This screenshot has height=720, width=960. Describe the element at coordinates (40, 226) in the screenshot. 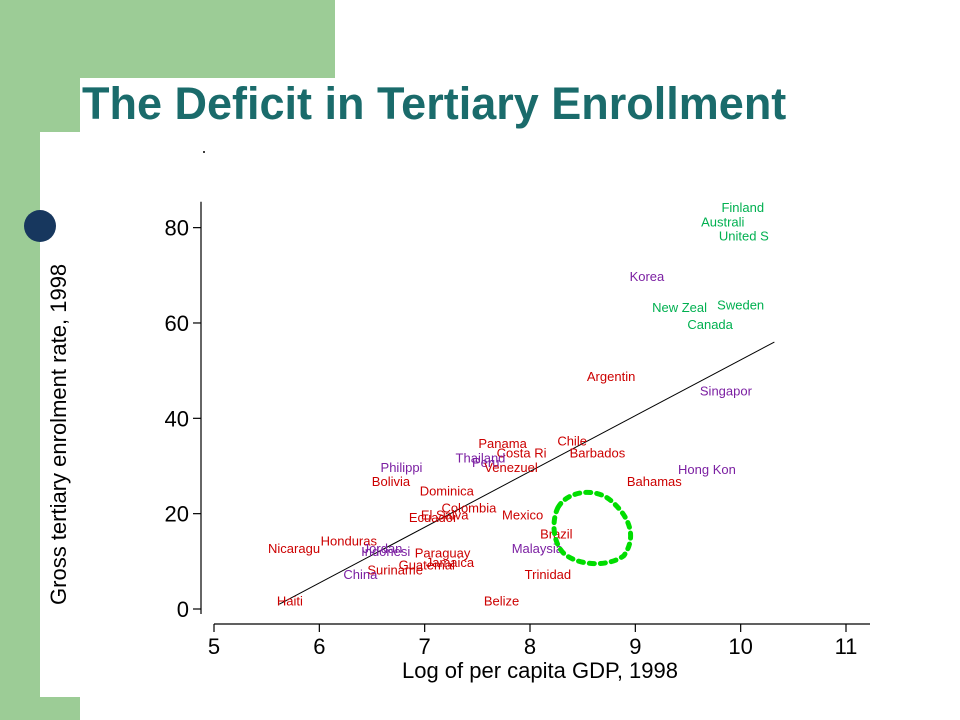

I see `bullet-dot` at that location.